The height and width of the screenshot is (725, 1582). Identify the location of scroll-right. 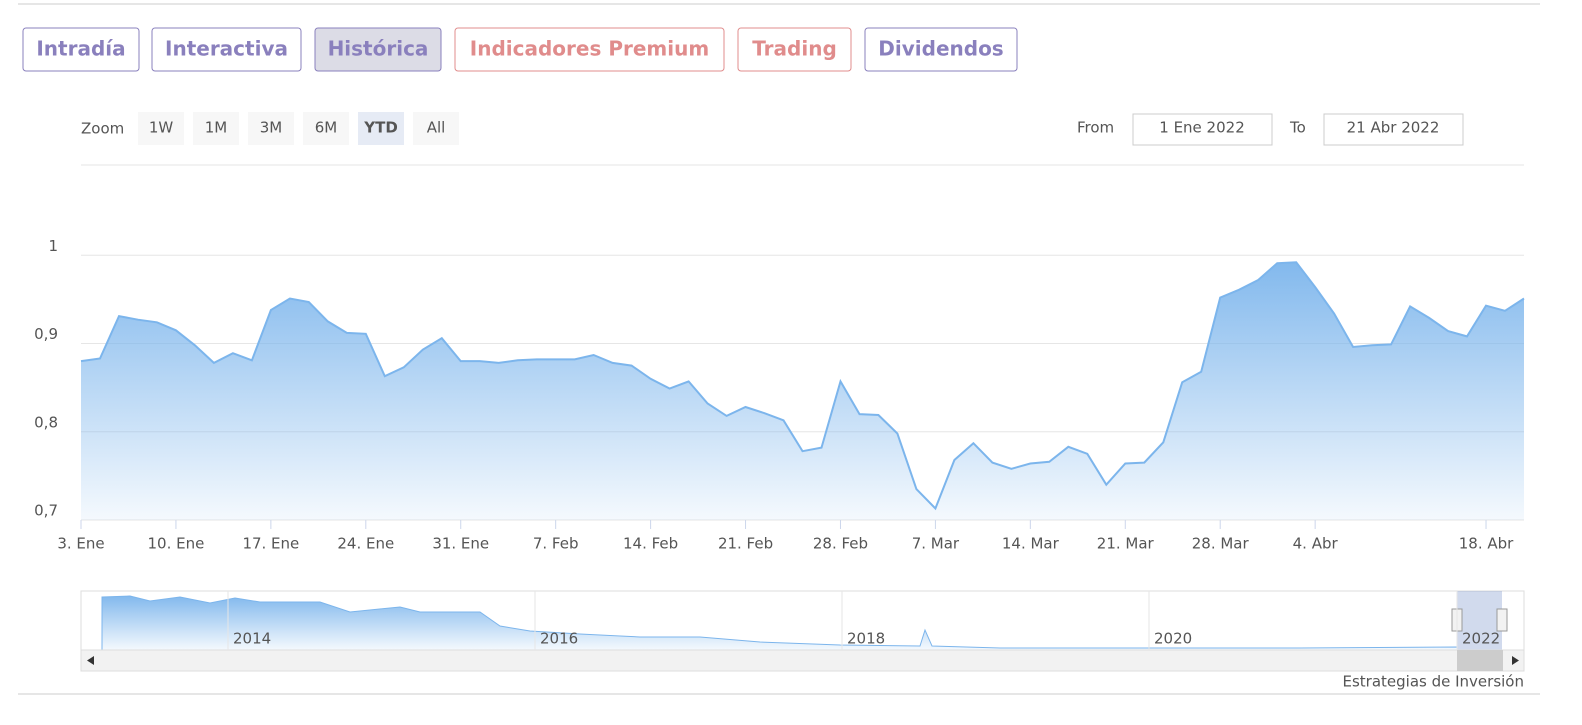
(1515, 660).